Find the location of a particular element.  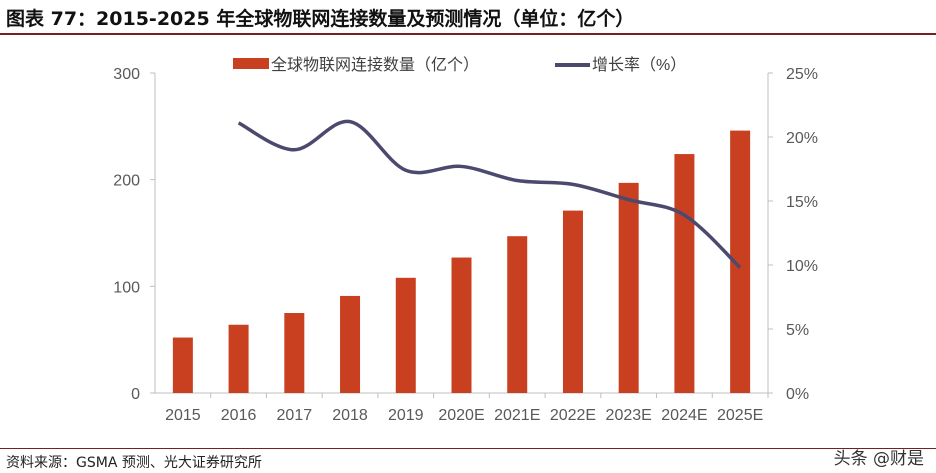

x-tick-label: 2017 is located at coordinates (295, 415).